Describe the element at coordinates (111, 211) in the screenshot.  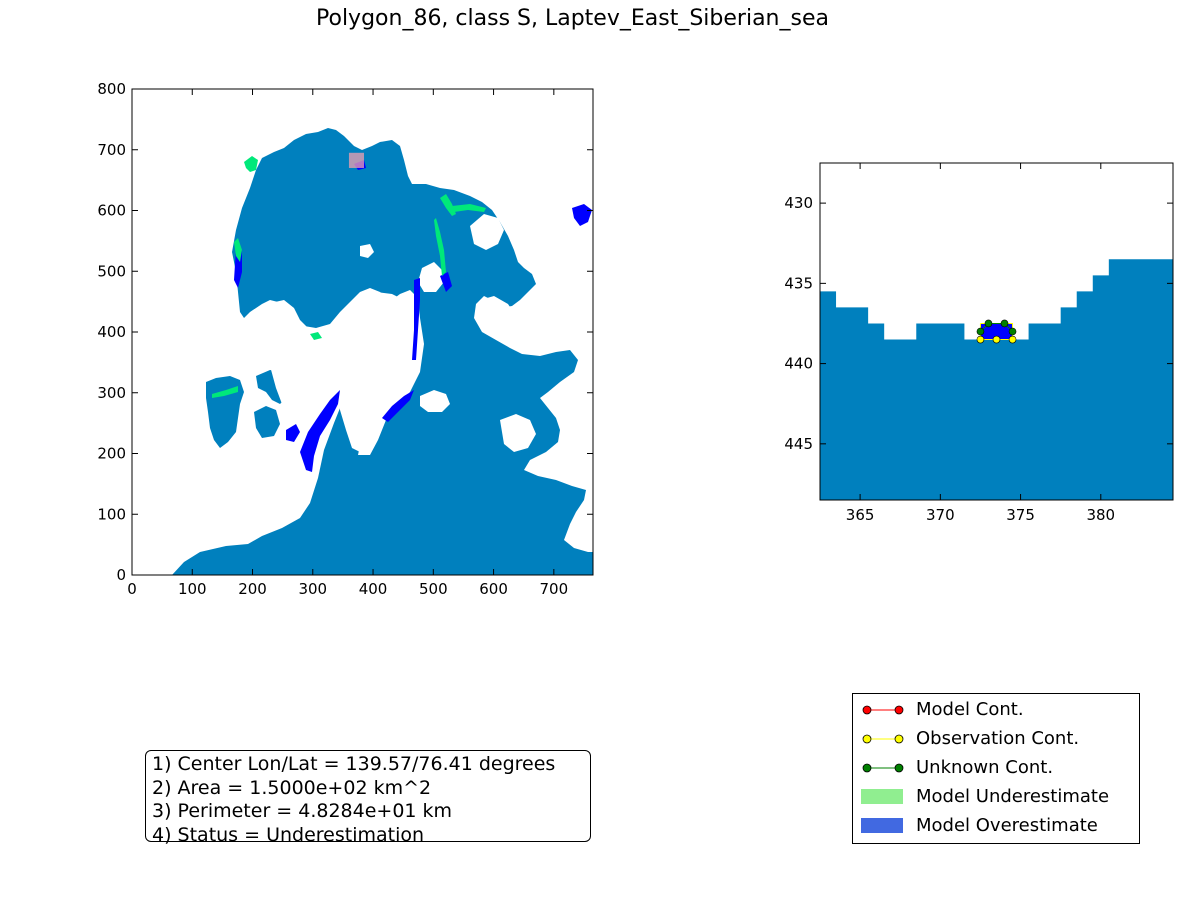
I see `map-y-tick-label: 600` at that location.